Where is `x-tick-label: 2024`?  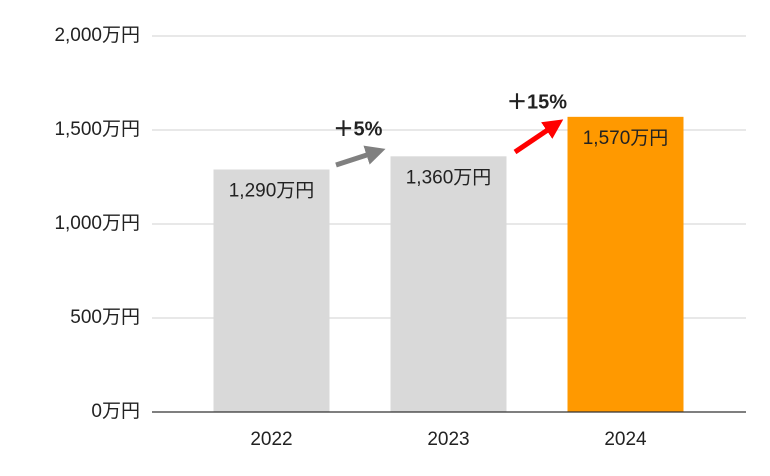 x-tick-label: 2024 is located at coordinates (625, 439).